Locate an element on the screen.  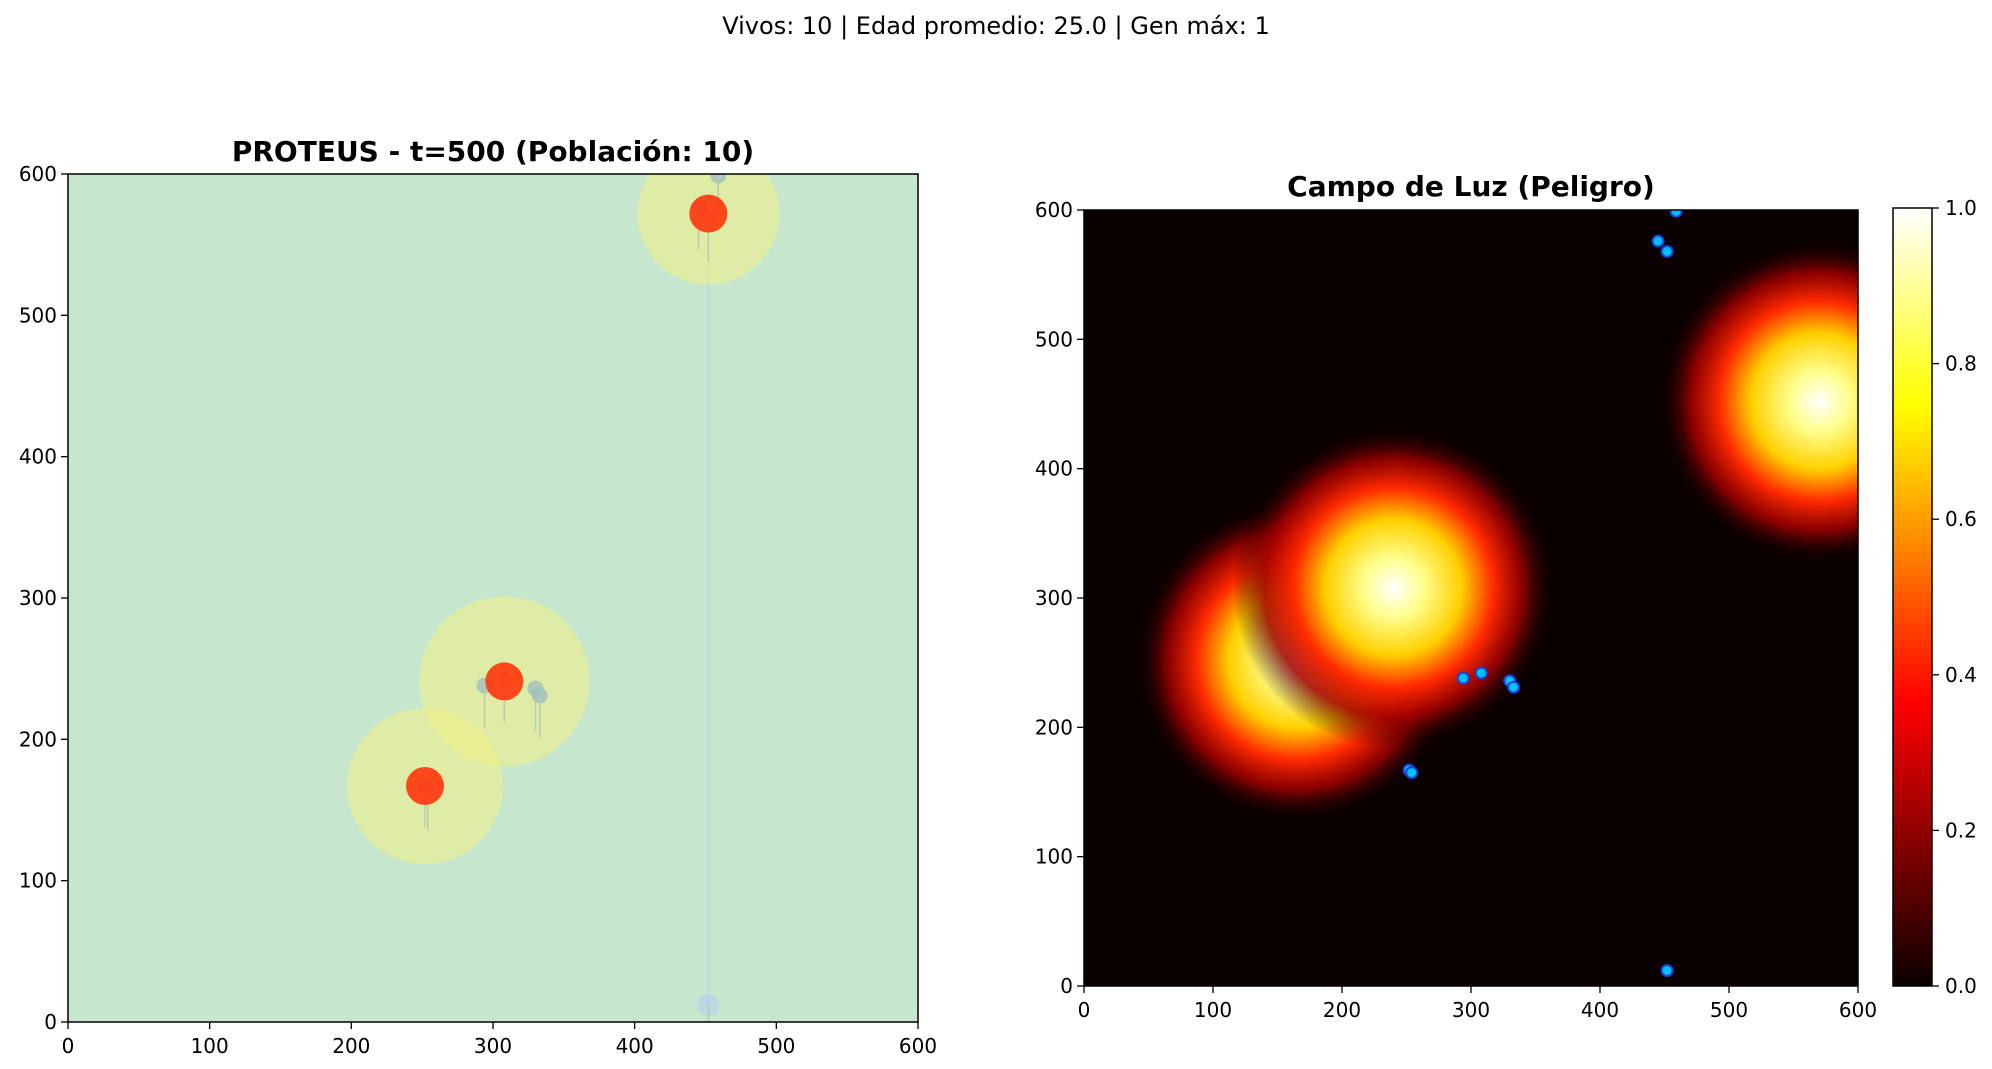
left-xtick-label: 0 is located at coordinates (68, 1046).